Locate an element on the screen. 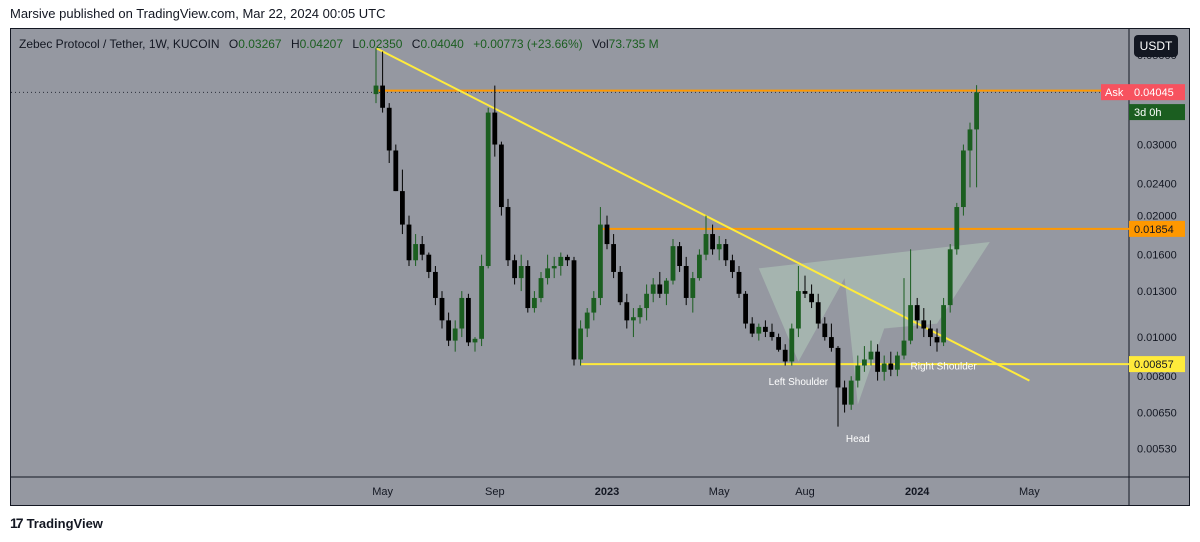  high-label: H is located at coordinates (295, 44).